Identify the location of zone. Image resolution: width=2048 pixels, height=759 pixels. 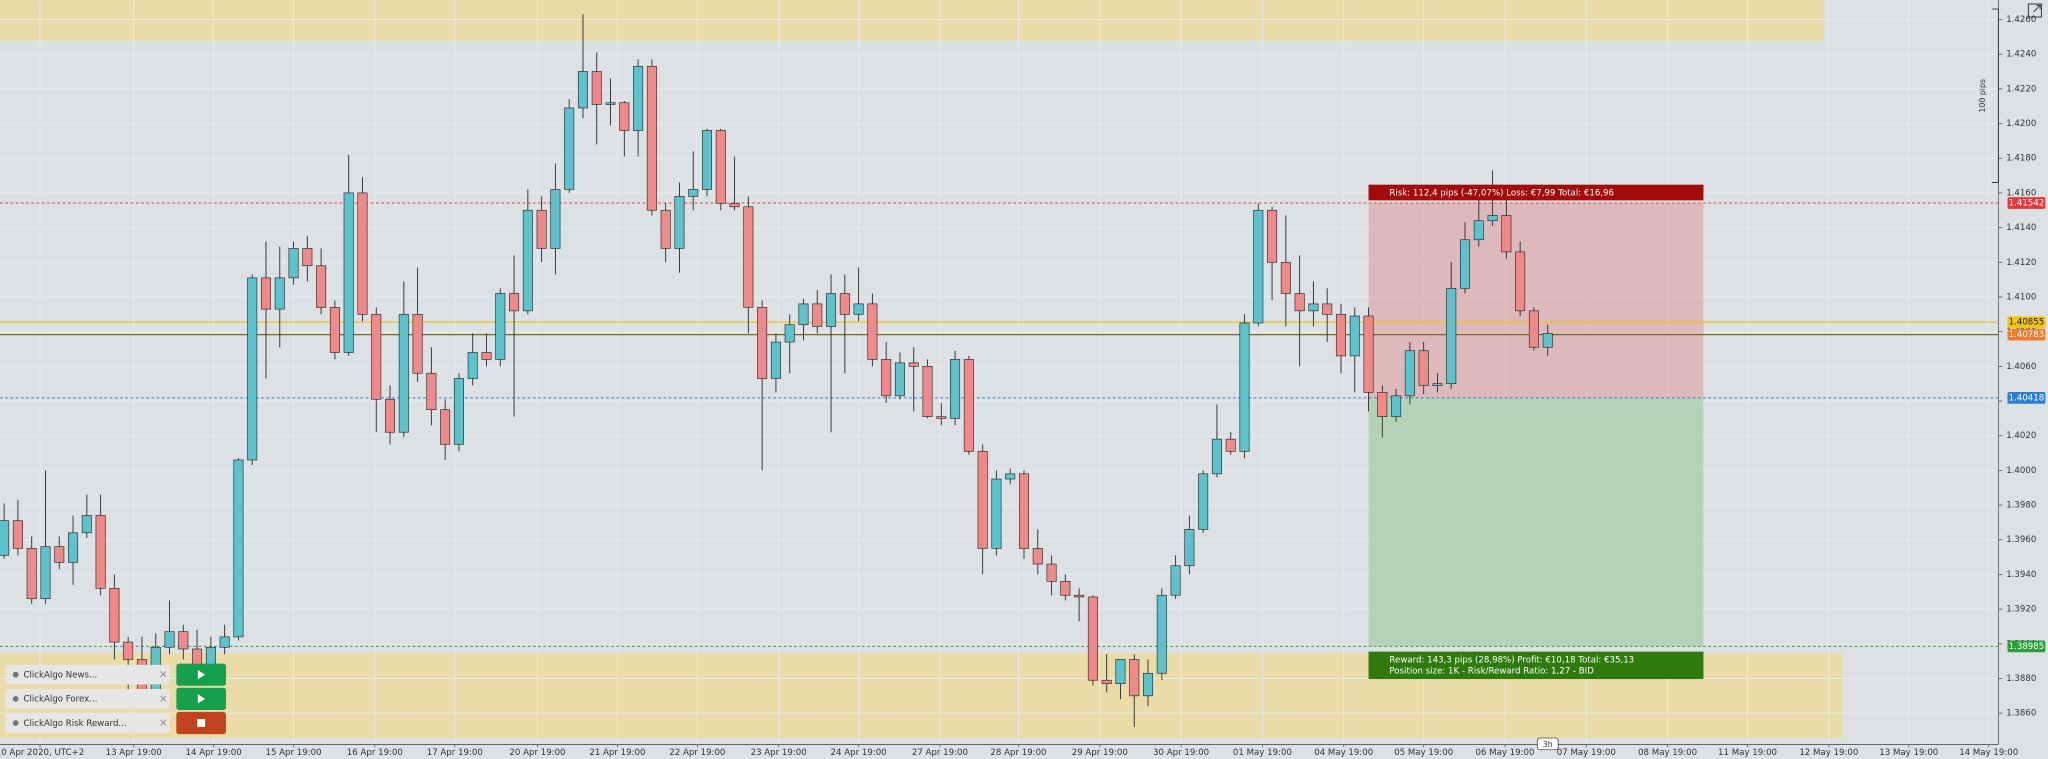
(912, 20).